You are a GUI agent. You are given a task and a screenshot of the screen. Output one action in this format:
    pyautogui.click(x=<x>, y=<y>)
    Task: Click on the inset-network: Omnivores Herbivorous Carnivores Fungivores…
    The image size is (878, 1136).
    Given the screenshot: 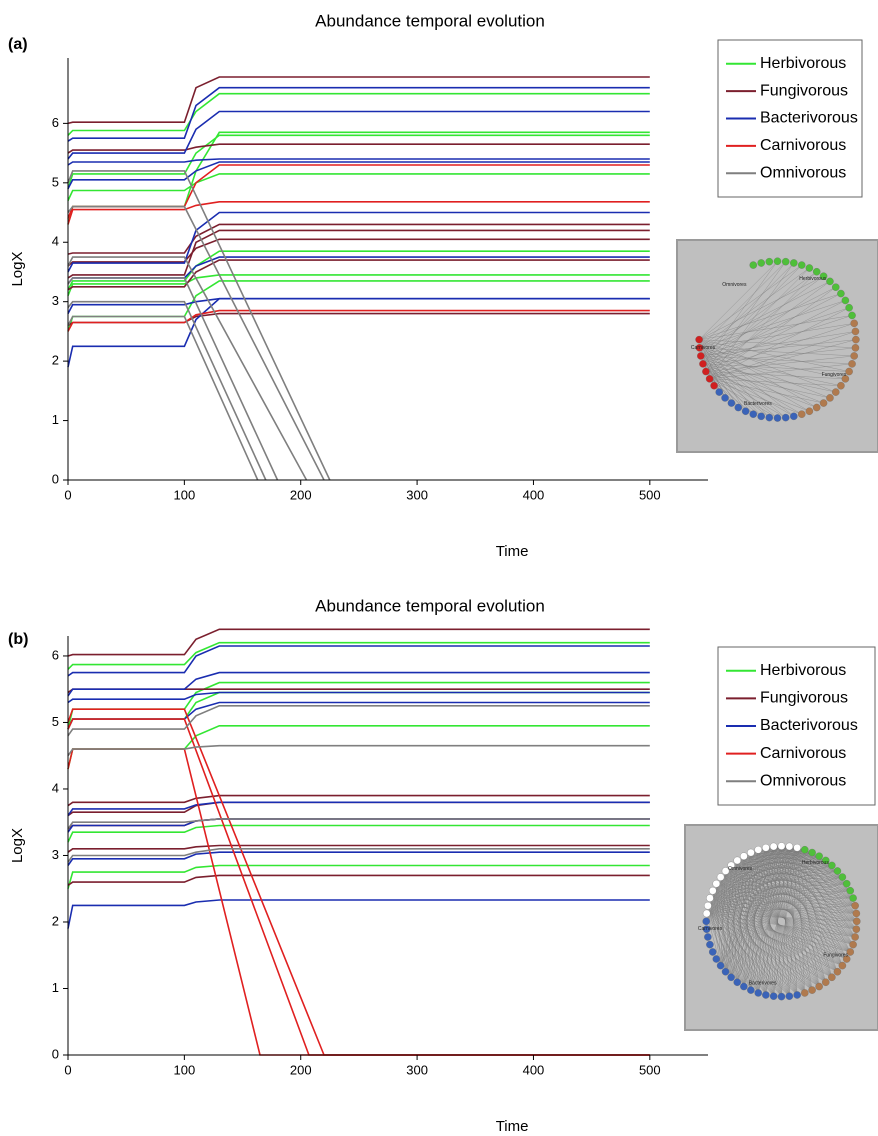 What is the action you would take?
    pyautogui.click(x=781, y=927)
    